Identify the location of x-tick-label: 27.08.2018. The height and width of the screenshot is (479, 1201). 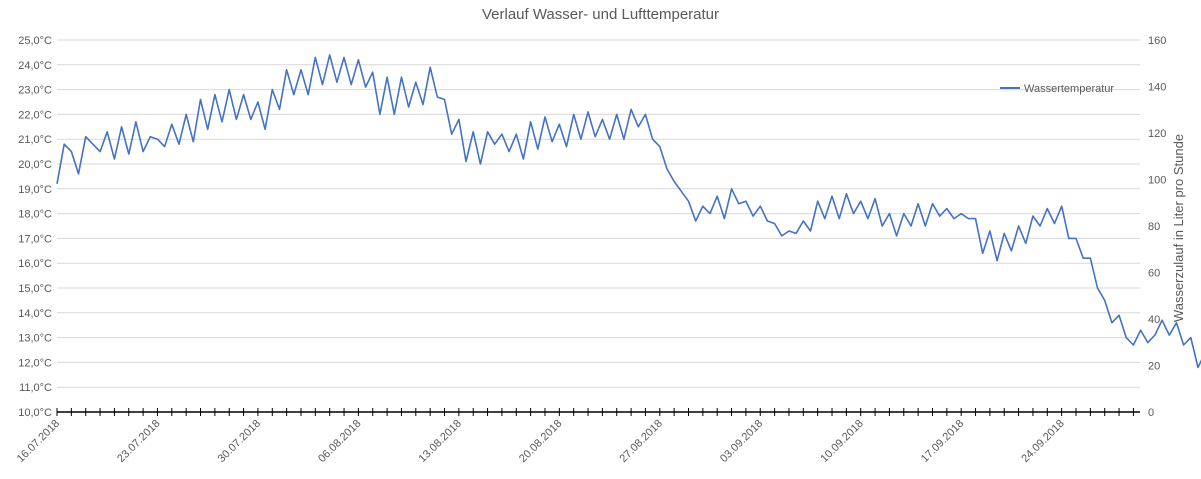
(640, 441).